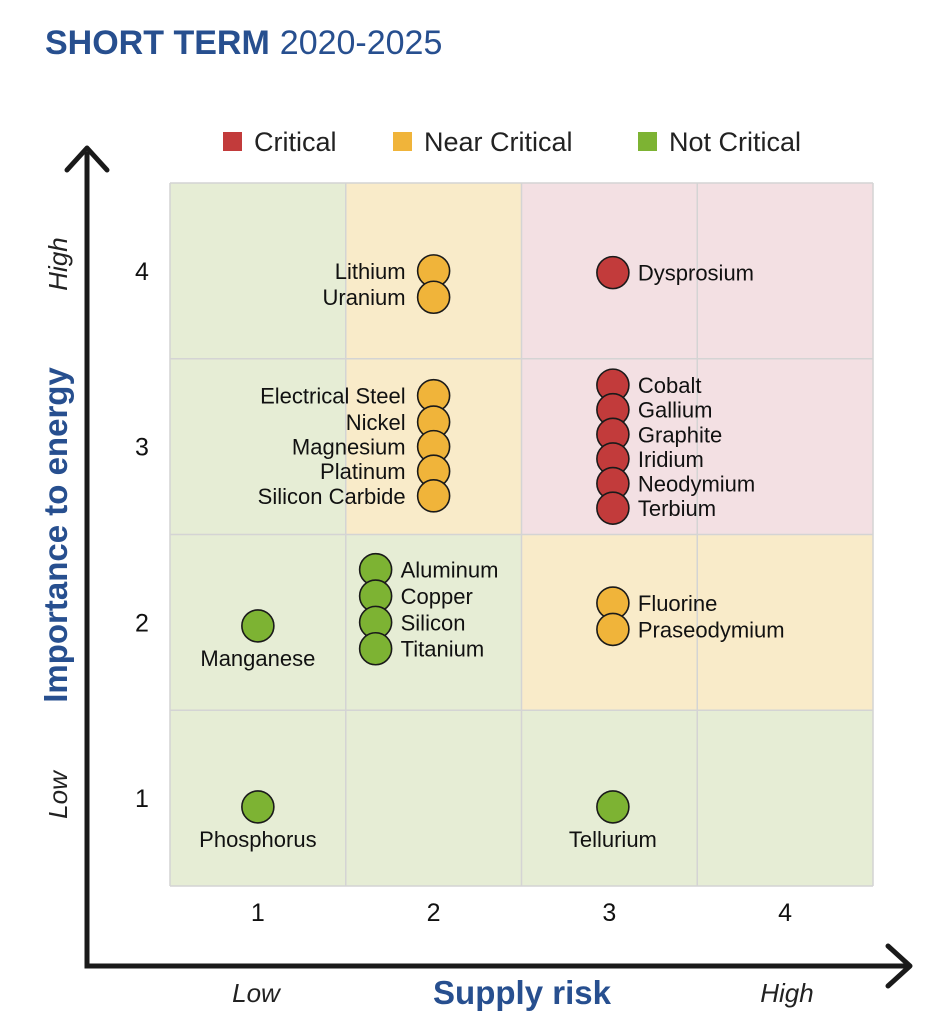  I want to click on y-tick-label: 4, so click(142, 272).